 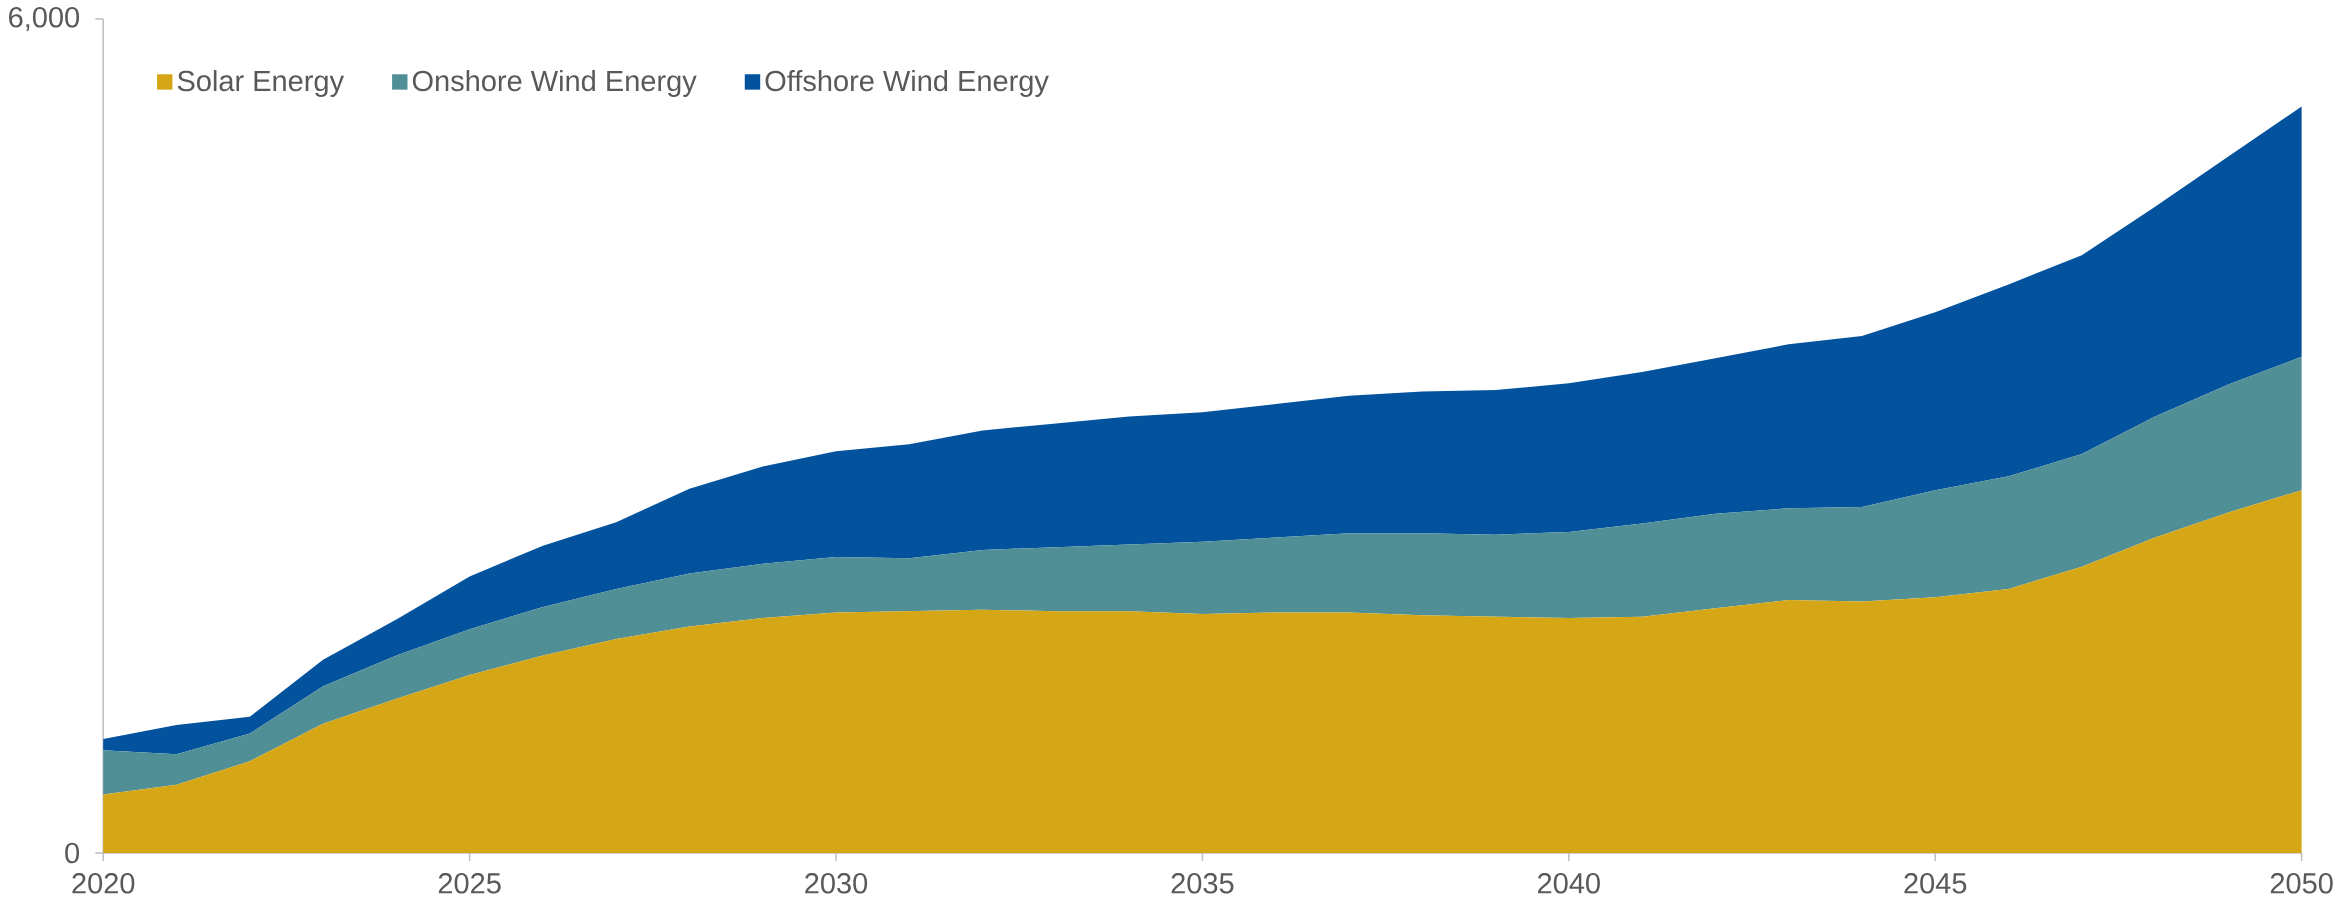 I want to click on x-tick-label: 2045, so click(x=1935, y=883).